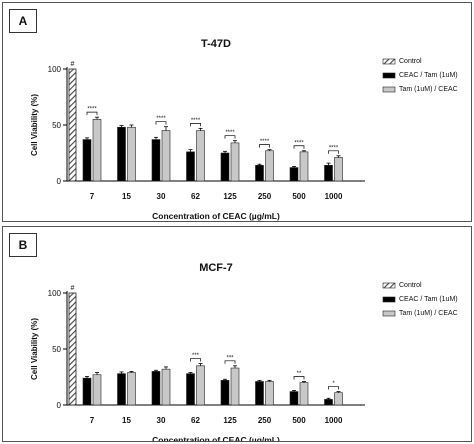  Describe the element at coordinates (216, 268) in the screenshot. I see `chart-title: MCF-7` at that location.